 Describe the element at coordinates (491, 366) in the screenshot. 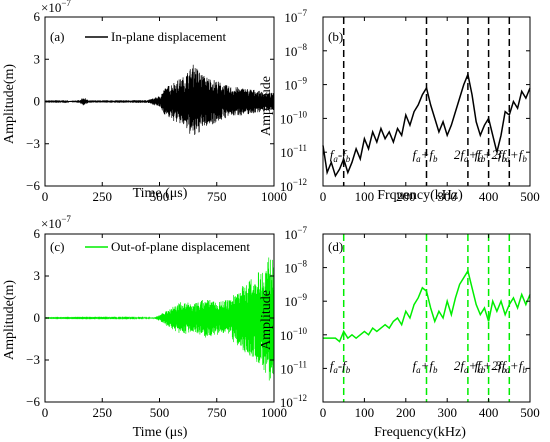

I see `panel-d-marker-label: fa+2fb` at that location.